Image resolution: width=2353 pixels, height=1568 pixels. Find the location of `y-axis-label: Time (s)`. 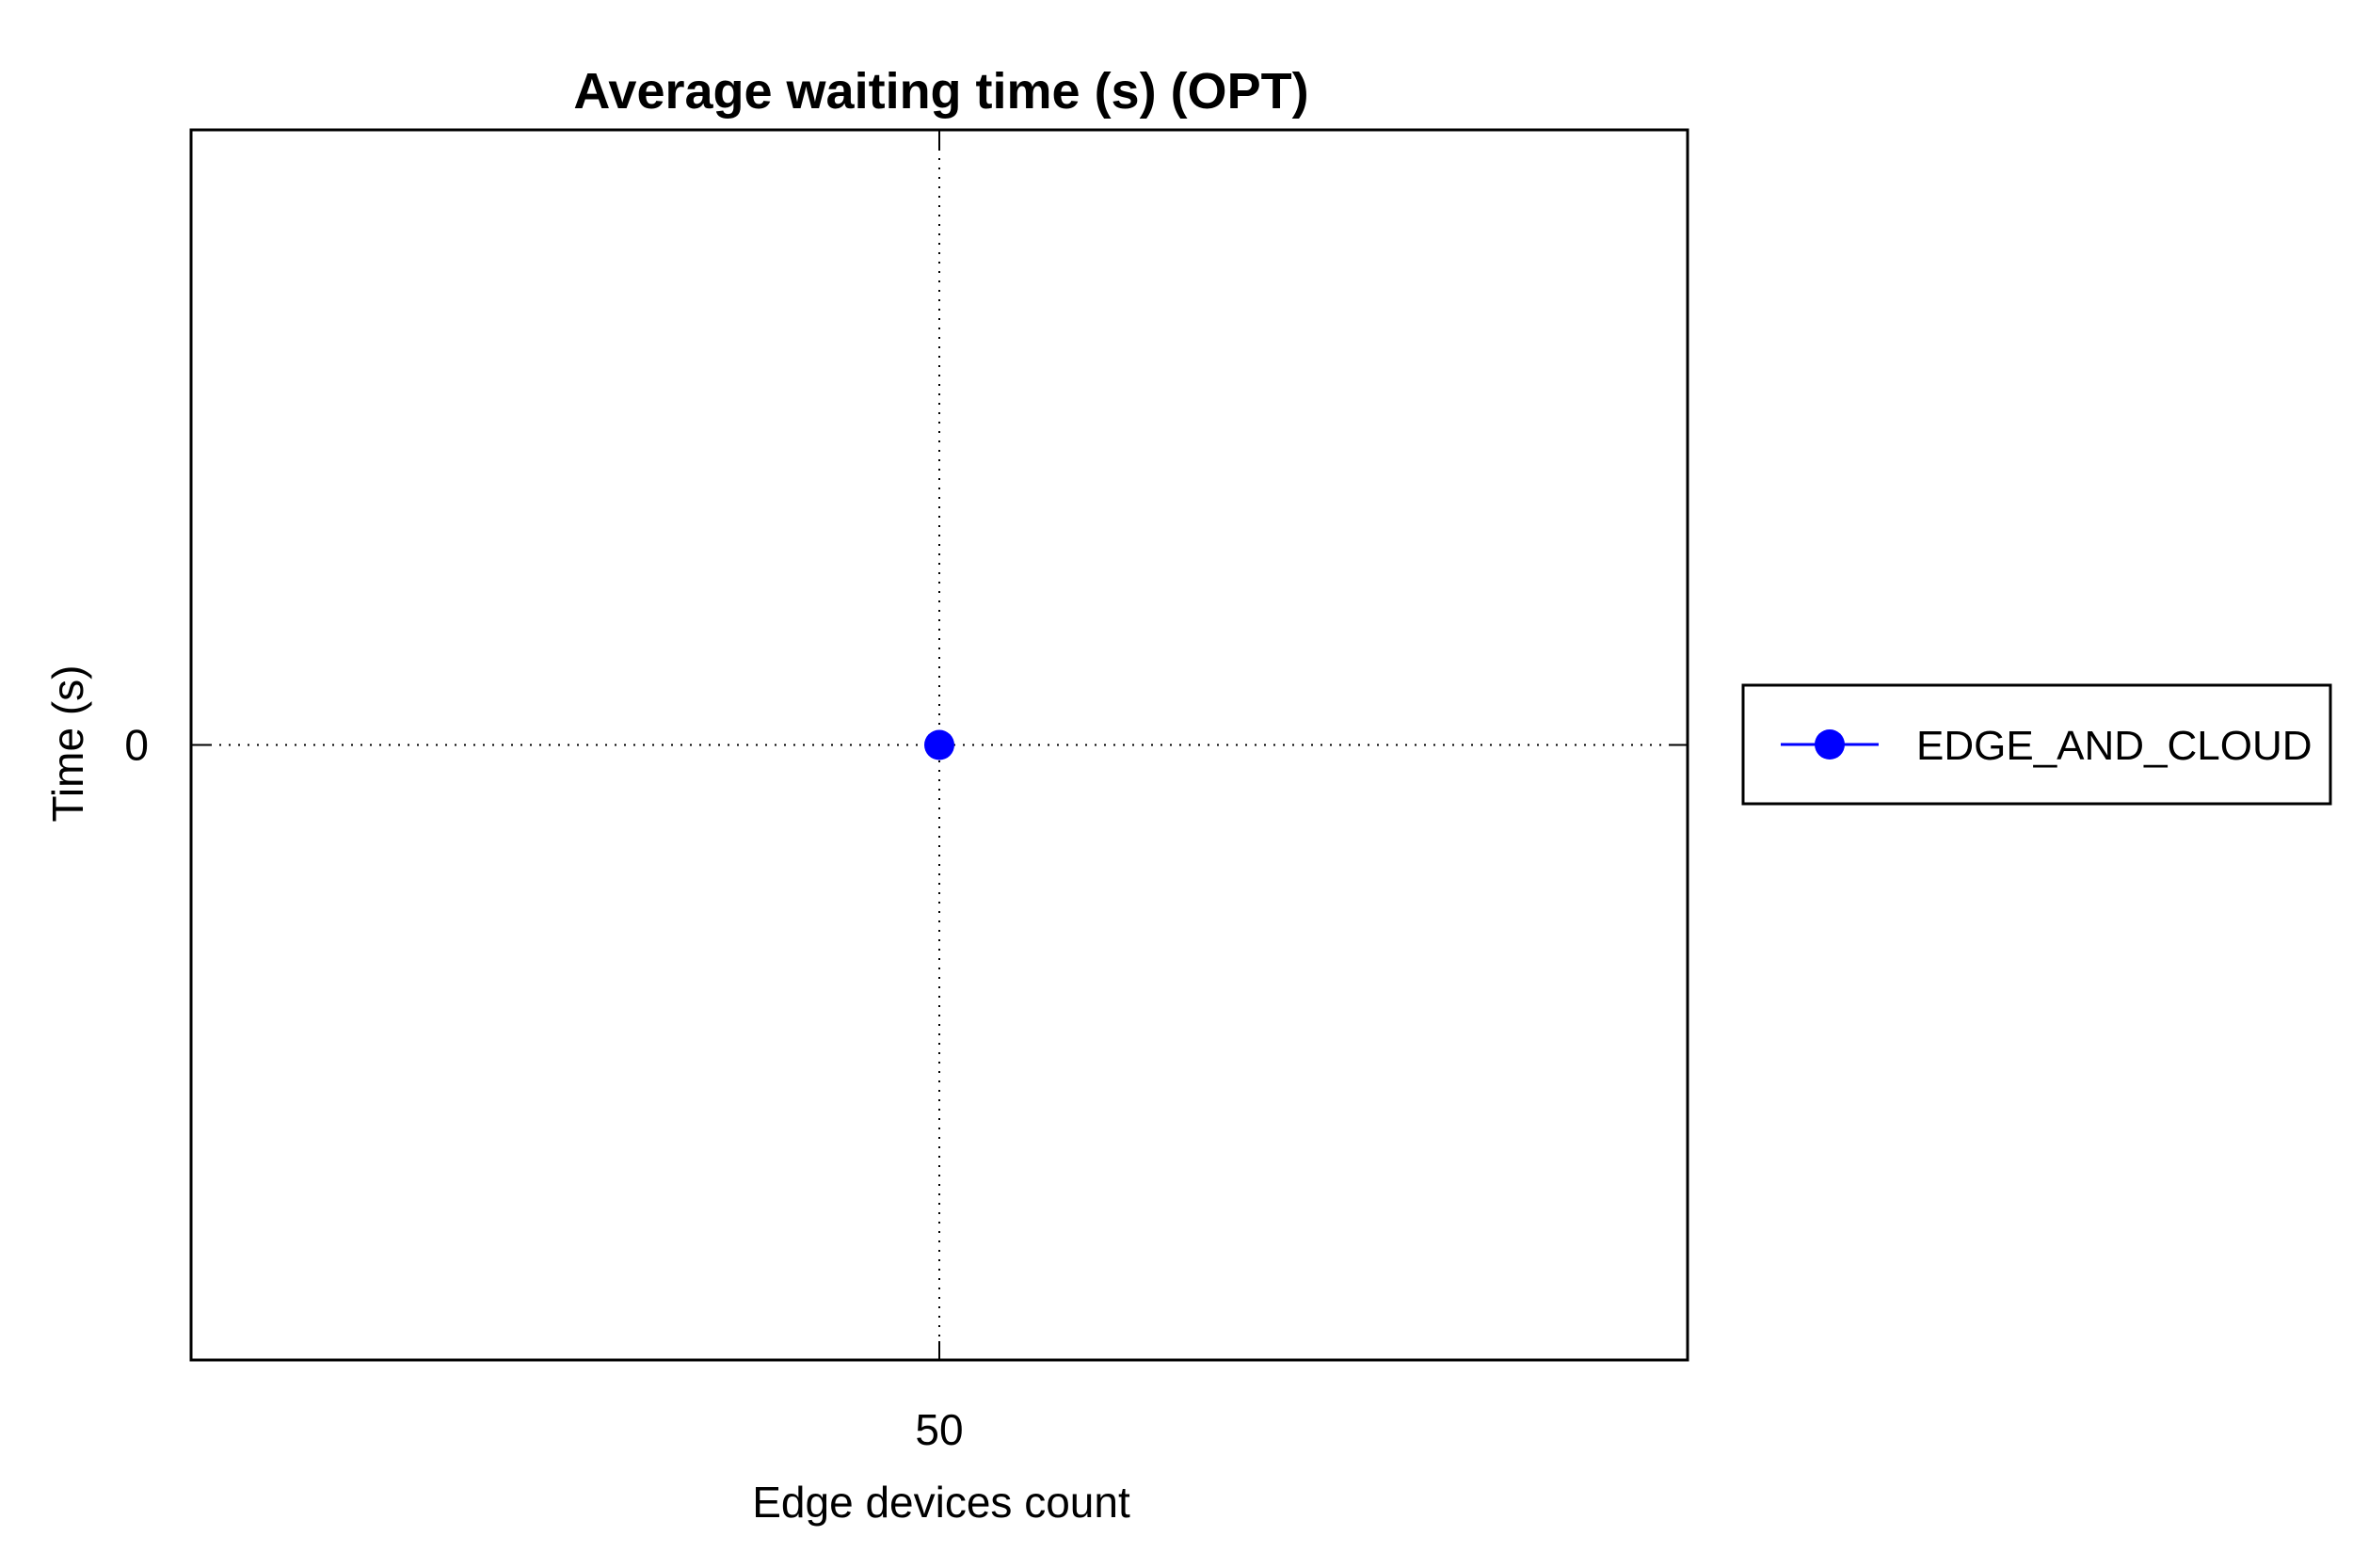

y-axis-label: Time (s) is located at coordinates (67, 744).